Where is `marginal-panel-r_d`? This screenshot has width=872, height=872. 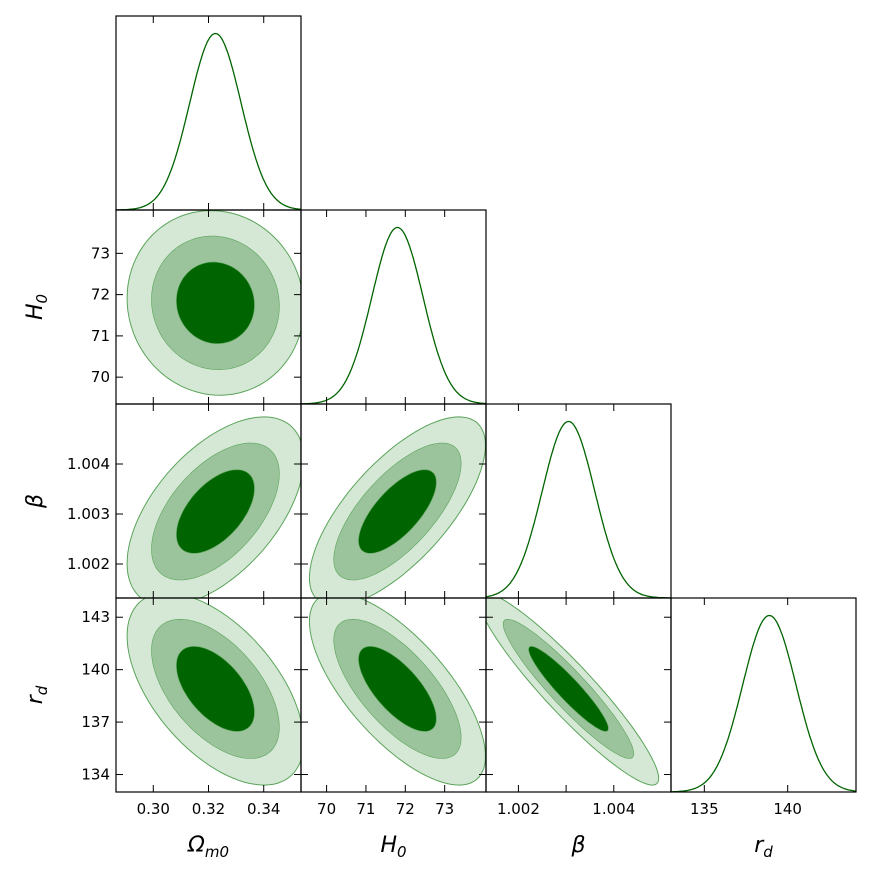 marginal-panel-r_d is located at coordinates (763, 703).